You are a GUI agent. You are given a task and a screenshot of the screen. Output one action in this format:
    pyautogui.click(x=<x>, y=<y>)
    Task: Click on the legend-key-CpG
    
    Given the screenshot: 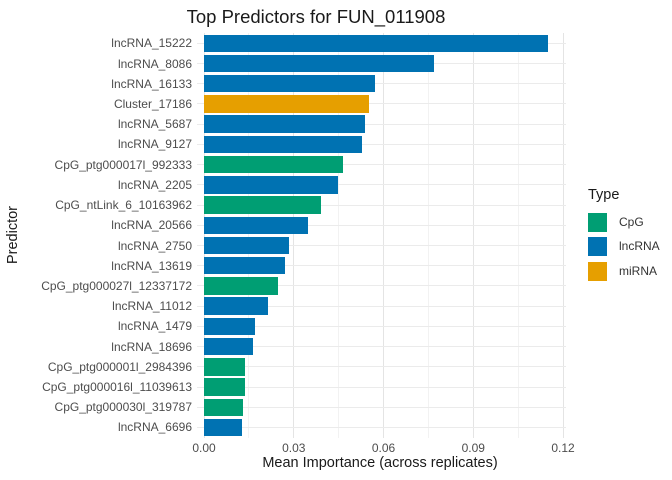 What is the action you would take?
    pyautogui.click(x=597, y=222)
    